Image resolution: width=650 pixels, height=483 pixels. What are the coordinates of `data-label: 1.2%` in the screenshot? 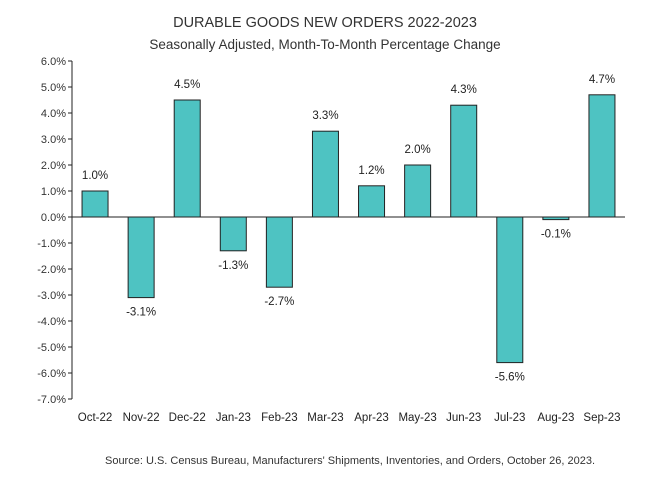 It's located at (371, 171).